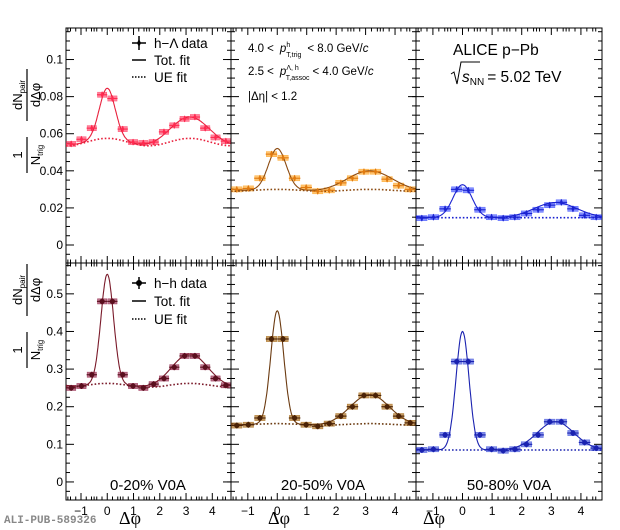 The height and width of the screenshot is (530, 620). Describe the element at coordinates (272, 97) in the screenshot. I see `eta-cut: |Δη| < 1.2` at that location.